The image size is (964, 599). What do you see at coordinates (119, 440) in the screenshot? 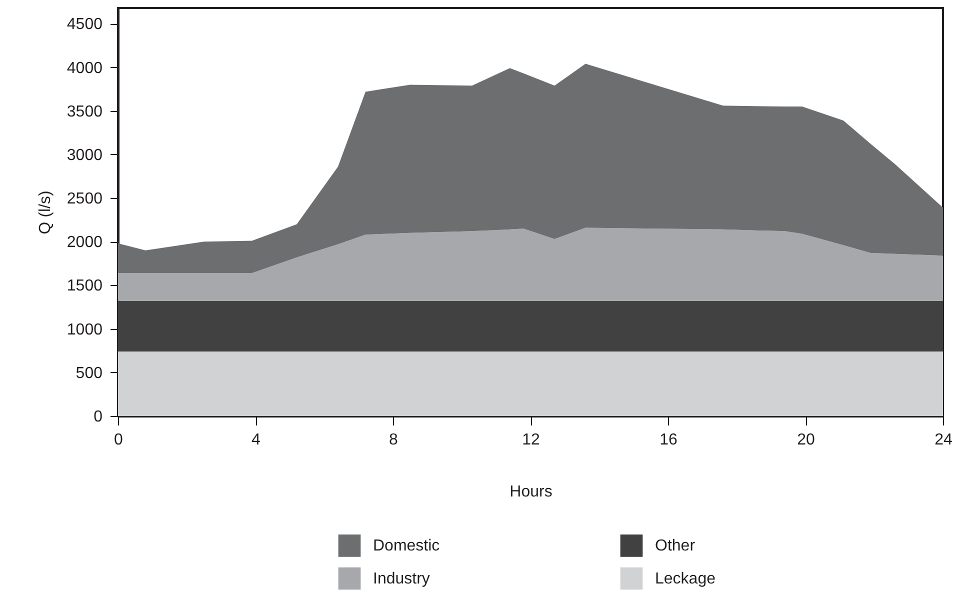
I see `x-tick-label: 0` at bounding box center [119, 440].